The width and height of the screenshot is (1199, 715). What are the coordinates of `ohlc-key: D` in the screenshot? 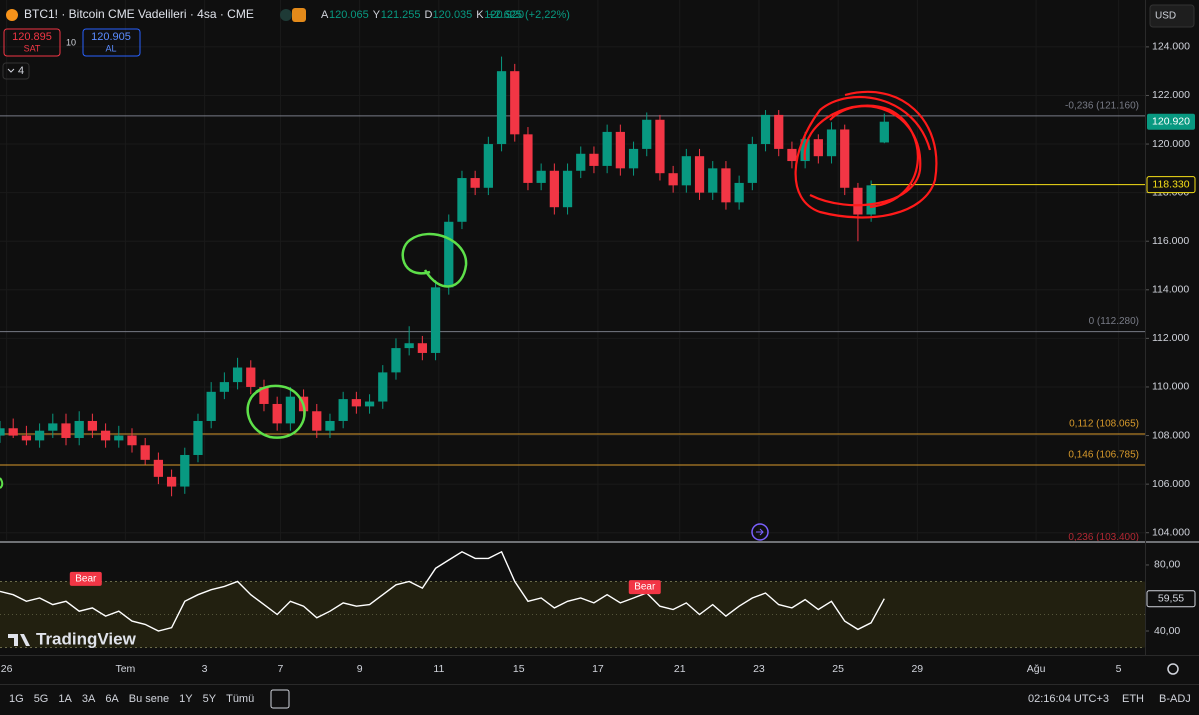 It's located at (429, 15).